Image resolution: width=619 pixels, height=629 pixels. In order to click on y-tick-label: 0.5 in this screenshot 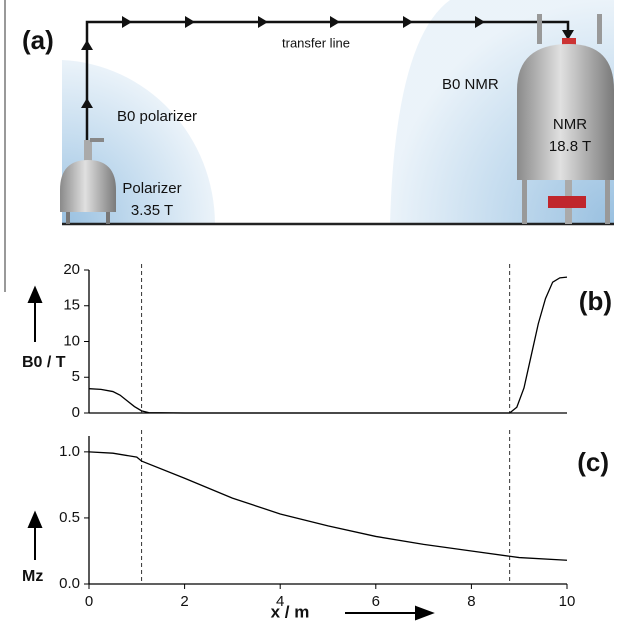, I will do `click(69, 517)`.